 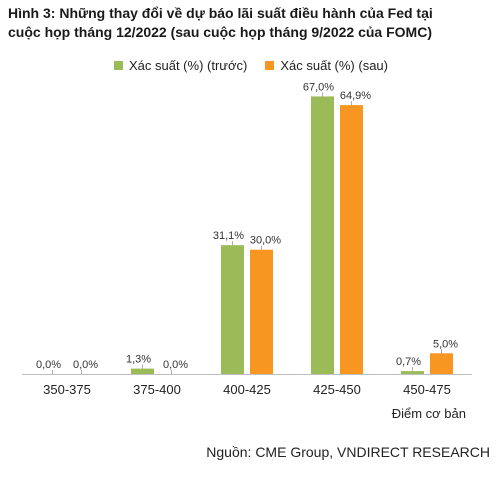 What do you see at coordinates (118, 65) in the screenshot?
I see `legend-swatch-before` at bounding box center [118, 65].